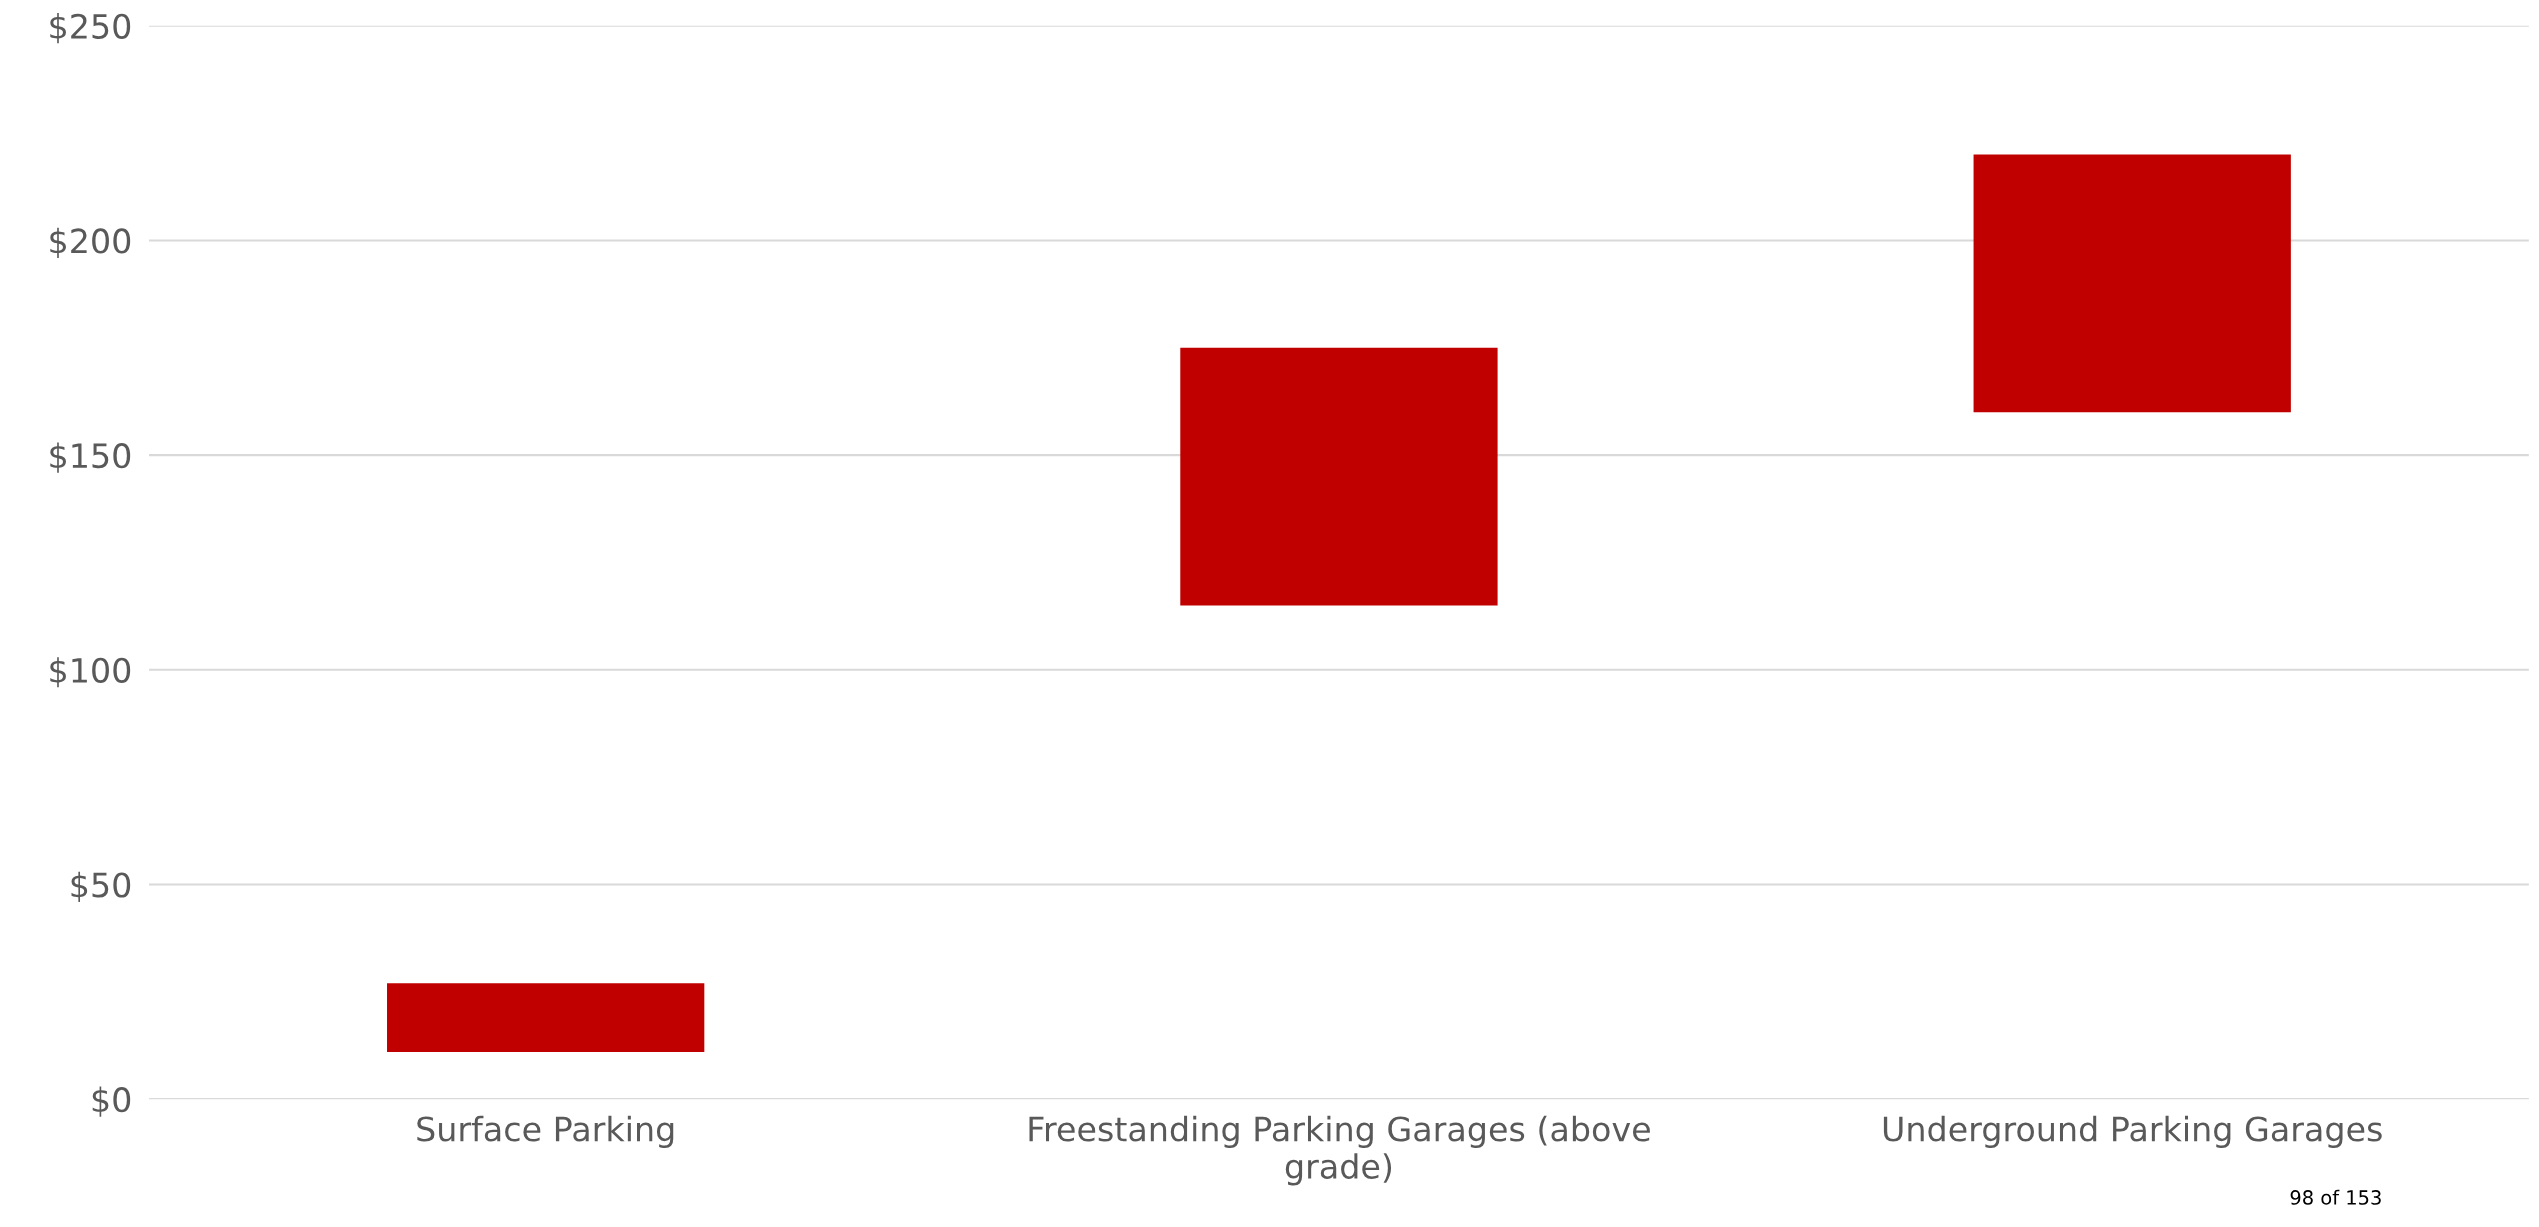  Describe the element at coordinates (545, 1132) in the screenshot. I see `x-tick-label: Surface Parking` at that location.